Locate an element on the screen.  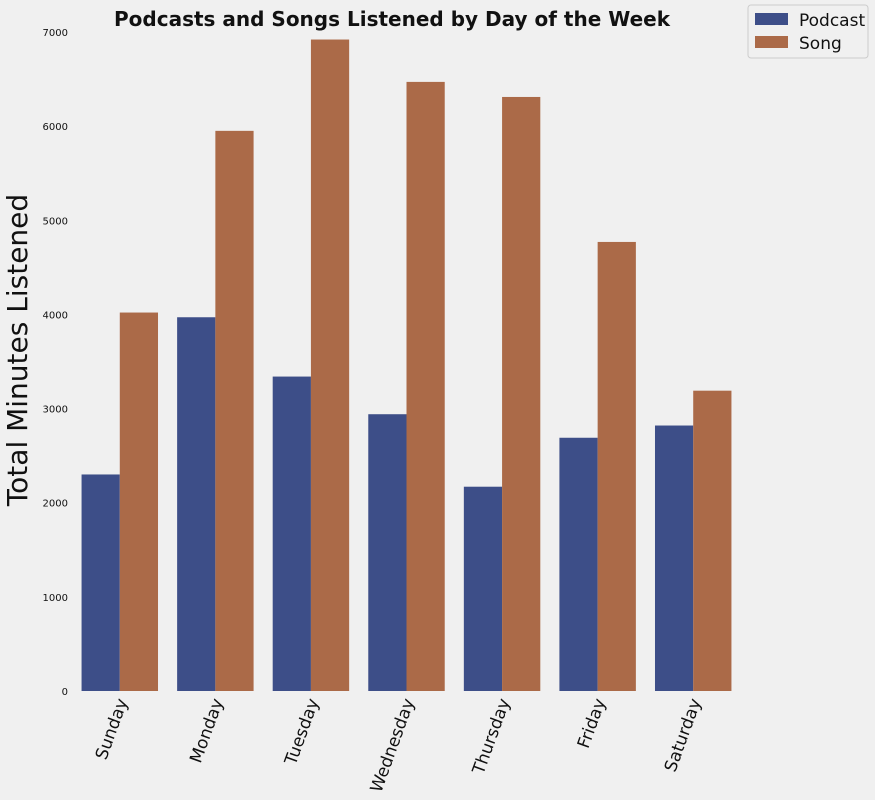
legend: Podcast Song is located at coordinates (808, 31).